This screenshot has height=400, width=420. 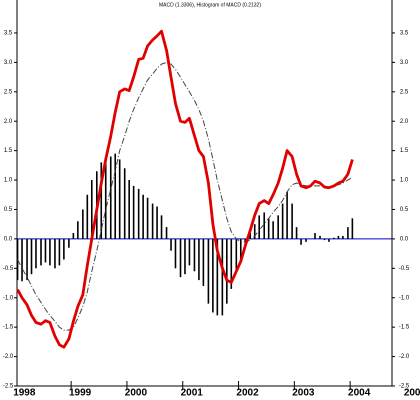 What do you see at coordinates (303, 393) in the screenshot?
I see `x-tick-label: 2003` at bounding box center [303, 393].